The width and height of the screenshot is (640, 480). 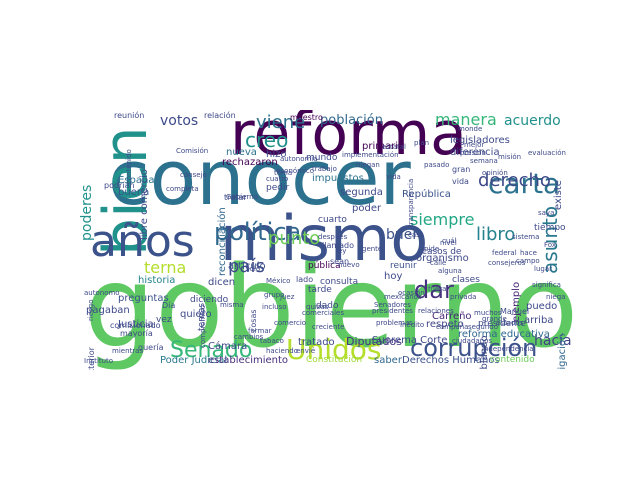 I want to click on word: Gobierno, so click(x=242, y=197).